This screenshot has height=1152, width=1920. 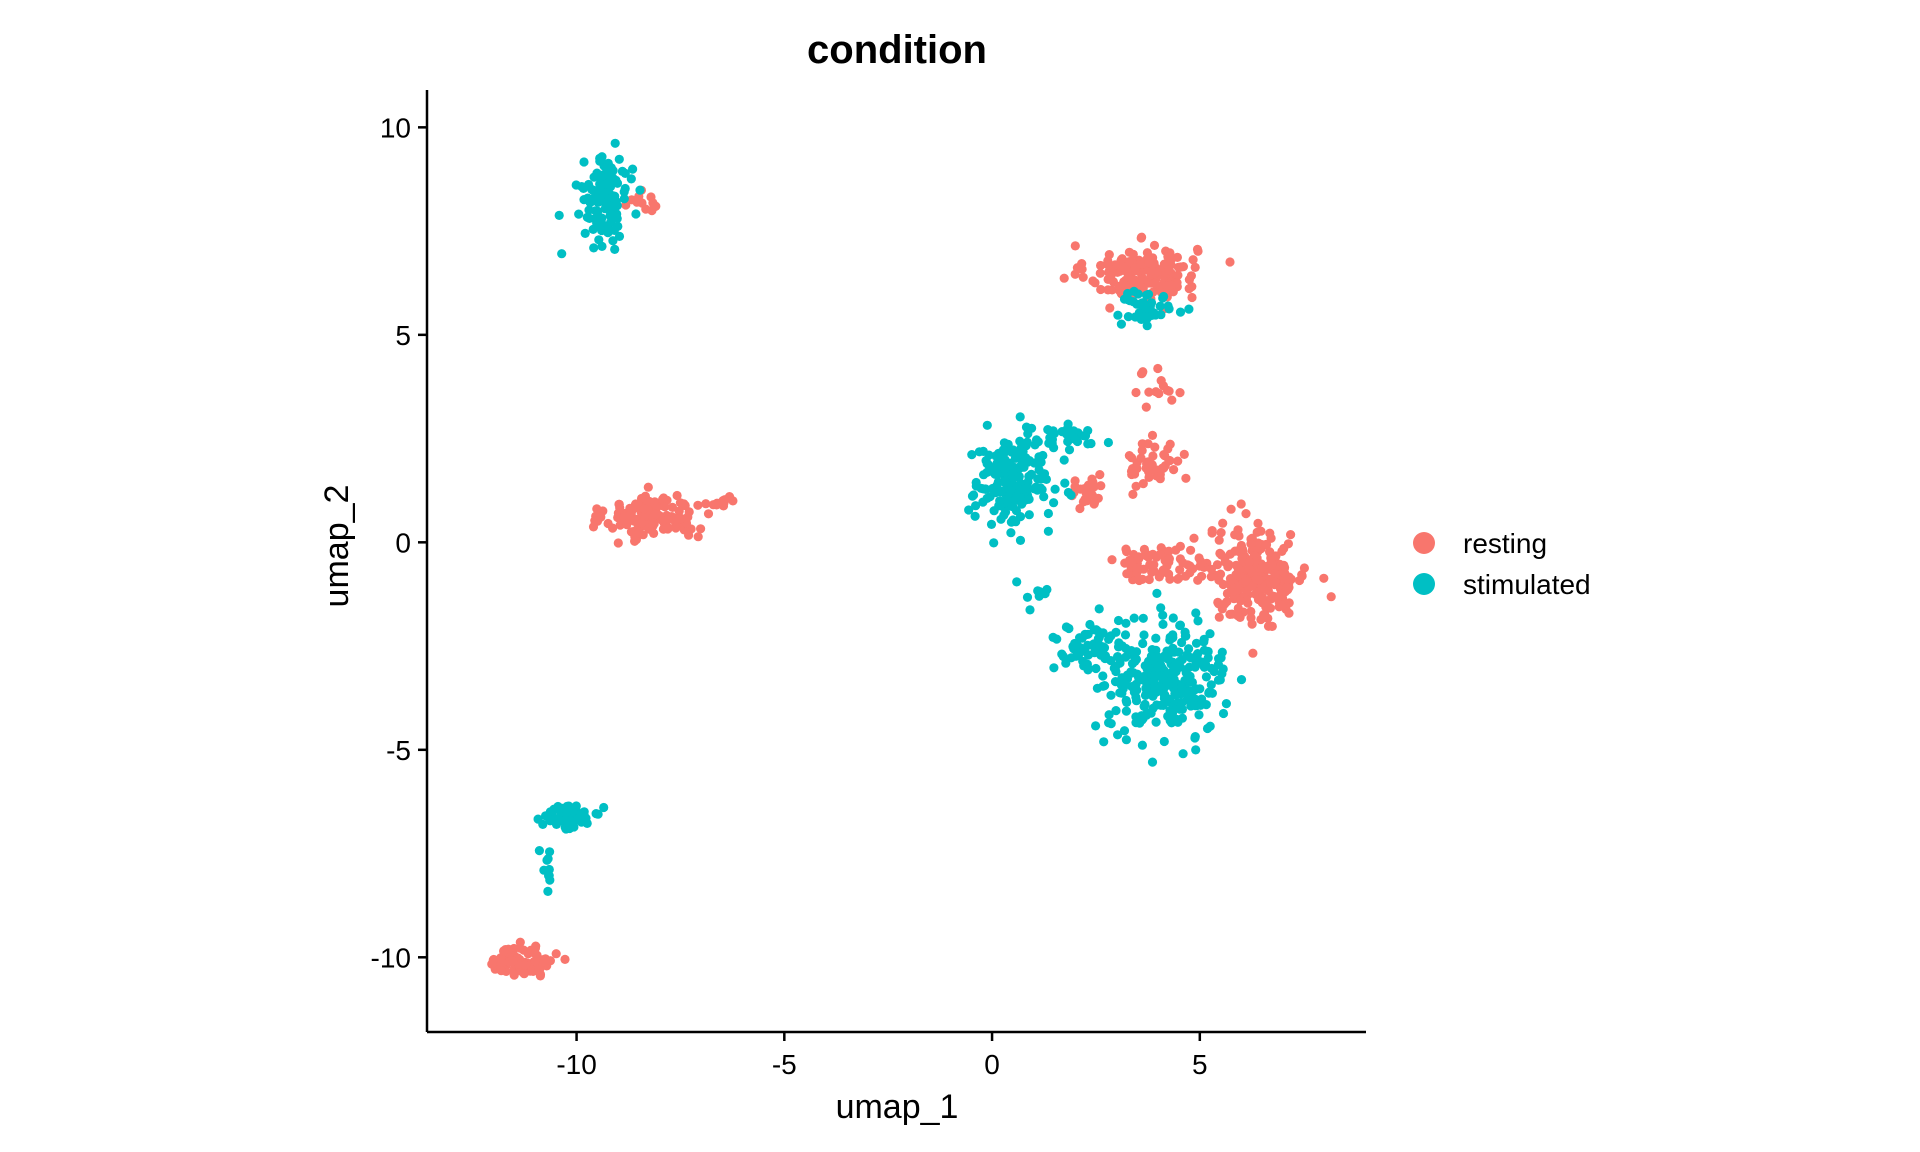 What do you see at coordinates (1424, 543) in the screenshot?
I see `legend-swatch-resting` at bounding box center [1424, 543].